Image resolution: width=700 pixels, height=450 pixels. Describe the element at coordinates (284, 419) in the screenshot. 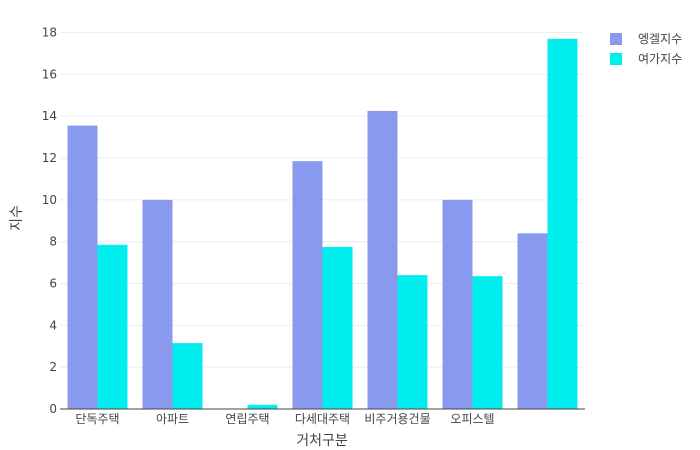

I see `x-tick-labels: 단독주택 아파트 연립주택 다세대주택 비주거용건물 오피스텔` at that location.